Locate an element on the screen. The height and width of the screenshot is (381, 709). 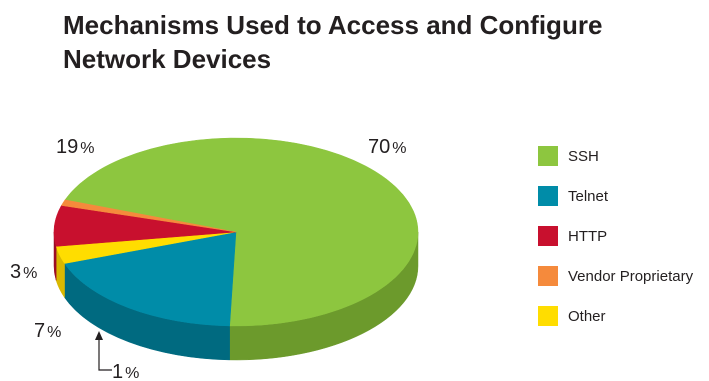
one-percent-callout-arrow is located at coordinates (99, 335).